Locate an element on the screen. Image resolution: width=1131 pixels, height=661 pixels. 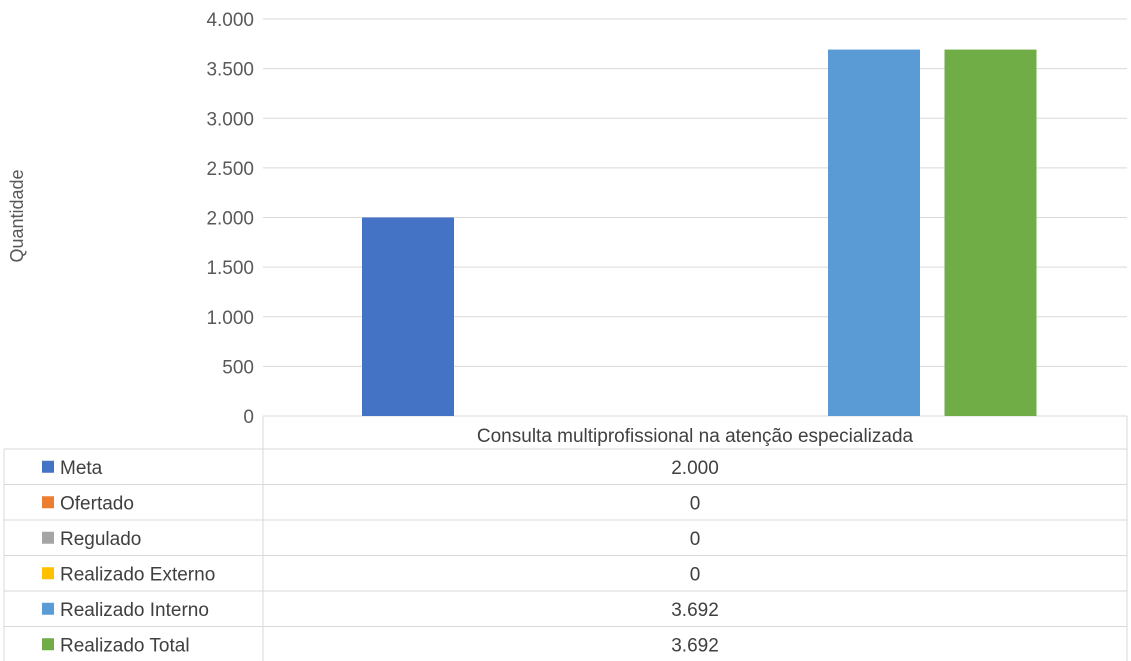
legend-label: Realizado Externo is located at coordinates (137, 574).